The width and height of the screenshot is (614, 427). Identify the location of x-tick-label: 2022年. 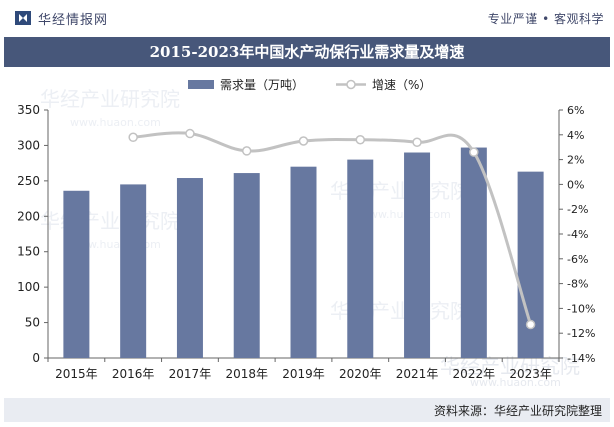
(474, 374).